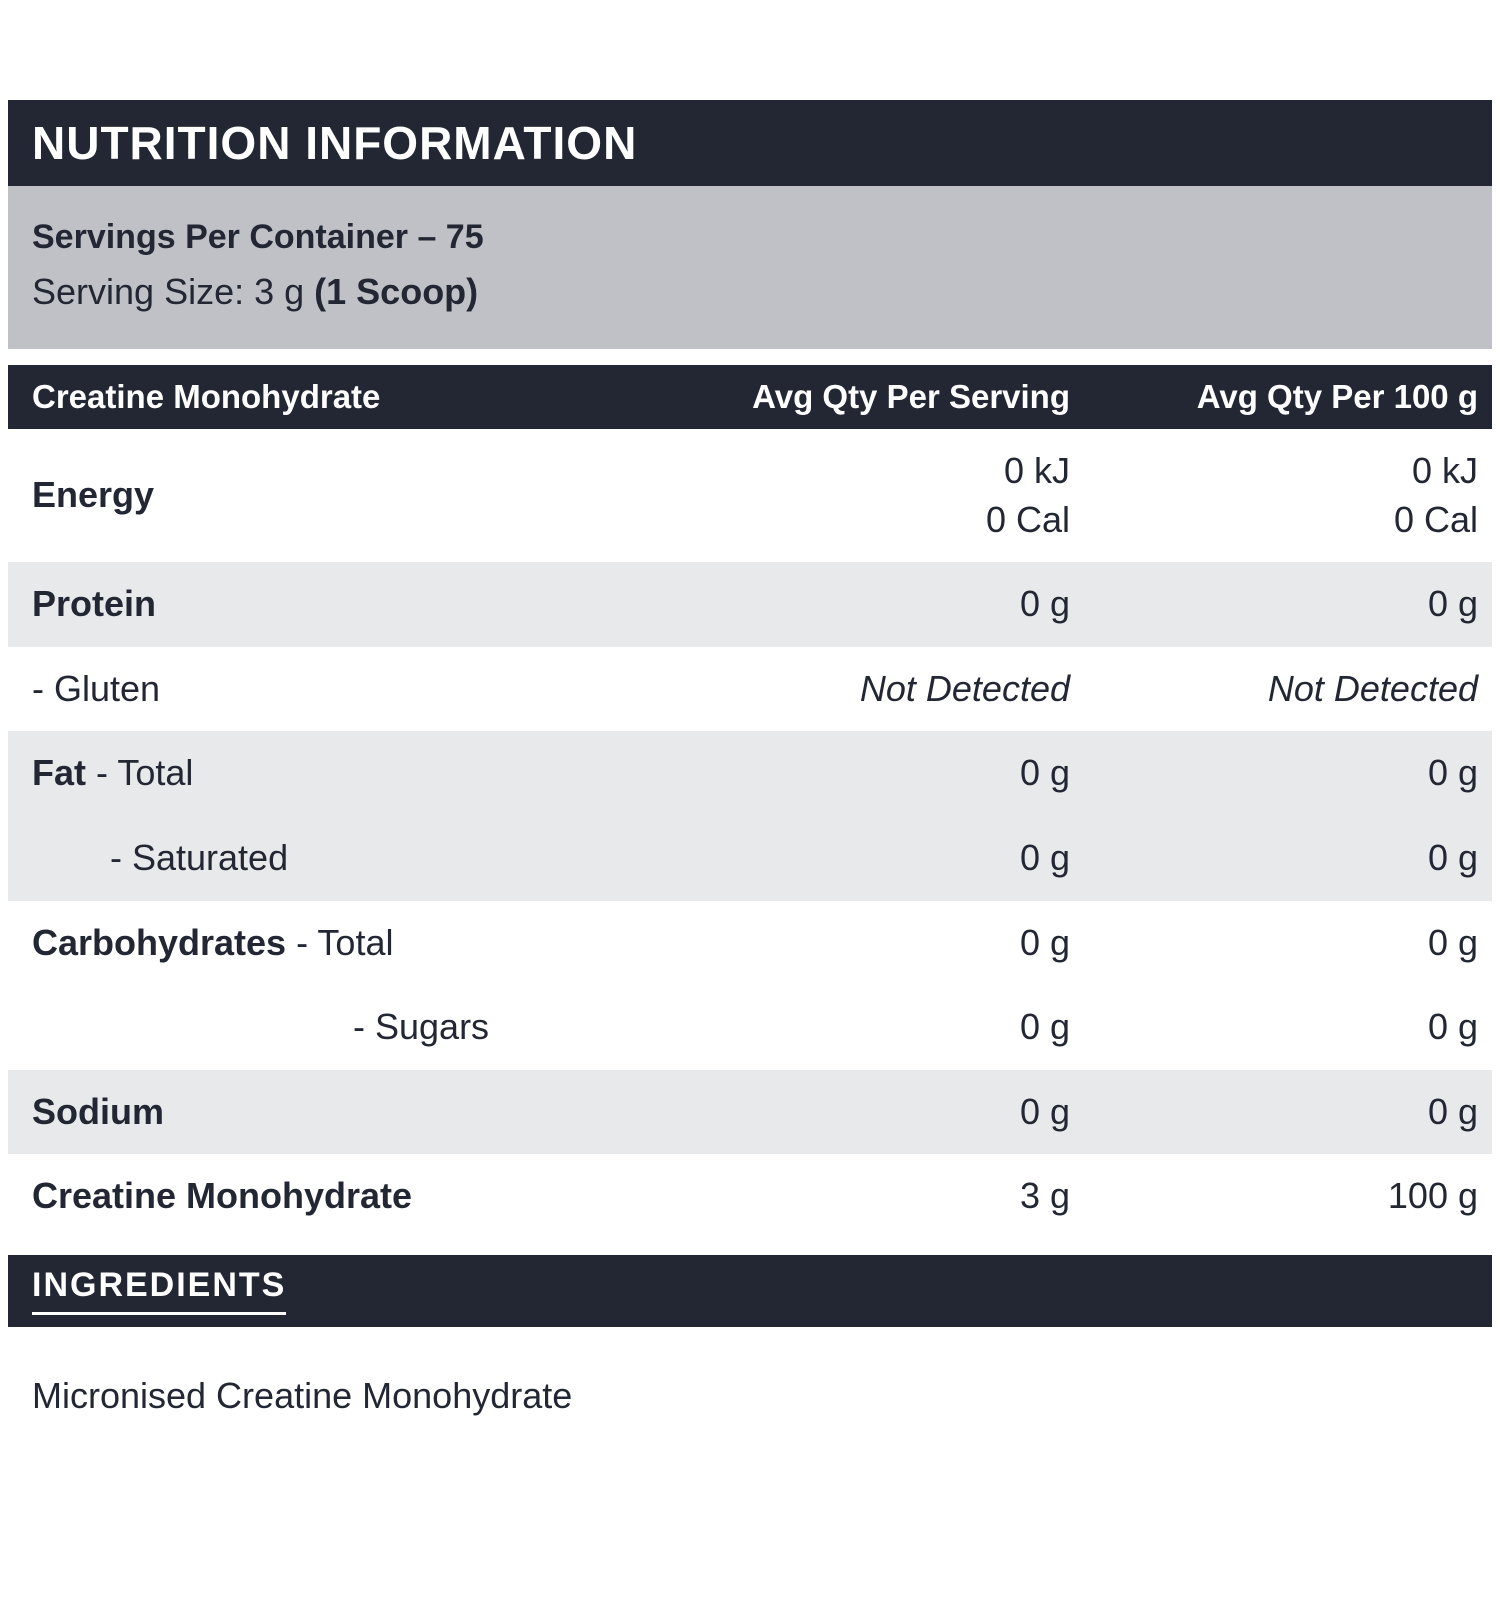 The image size is (1500, 1600). What do you see at coordinates (750, 604) in the screenshot?
I see `table-row-protein: Protein 0 g 0 g` at bounding box center [750, 604].